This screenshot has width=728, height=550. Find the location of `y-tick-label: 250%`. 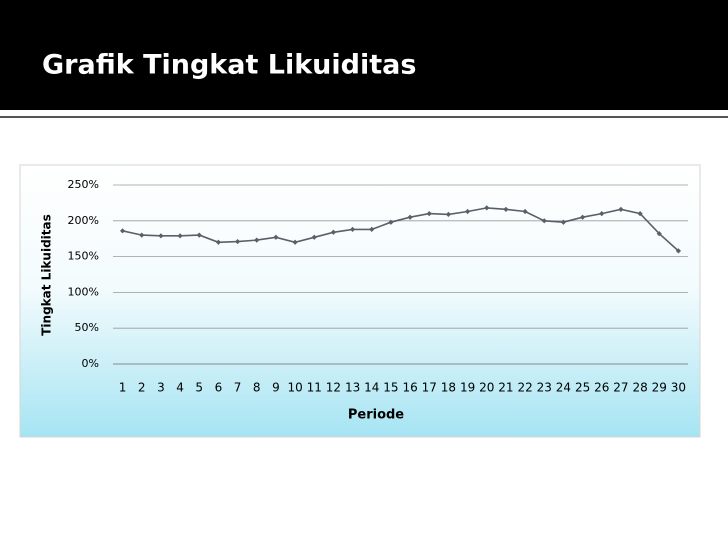

y-tick-label: 250% is located at coordinates (83, 184).